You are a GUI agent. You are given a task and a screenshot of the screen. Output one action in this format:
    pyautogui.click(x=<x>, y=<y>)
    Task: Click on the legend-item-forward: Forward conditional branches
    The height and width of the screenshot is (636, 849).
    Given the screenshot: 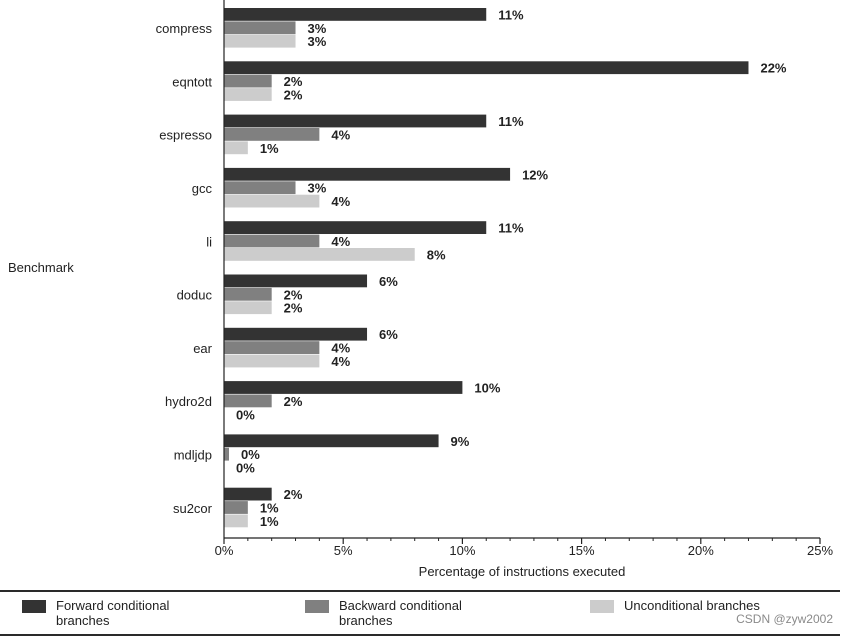 What is the action you would take?
    pyautogui.click(x=95, y=613)
    